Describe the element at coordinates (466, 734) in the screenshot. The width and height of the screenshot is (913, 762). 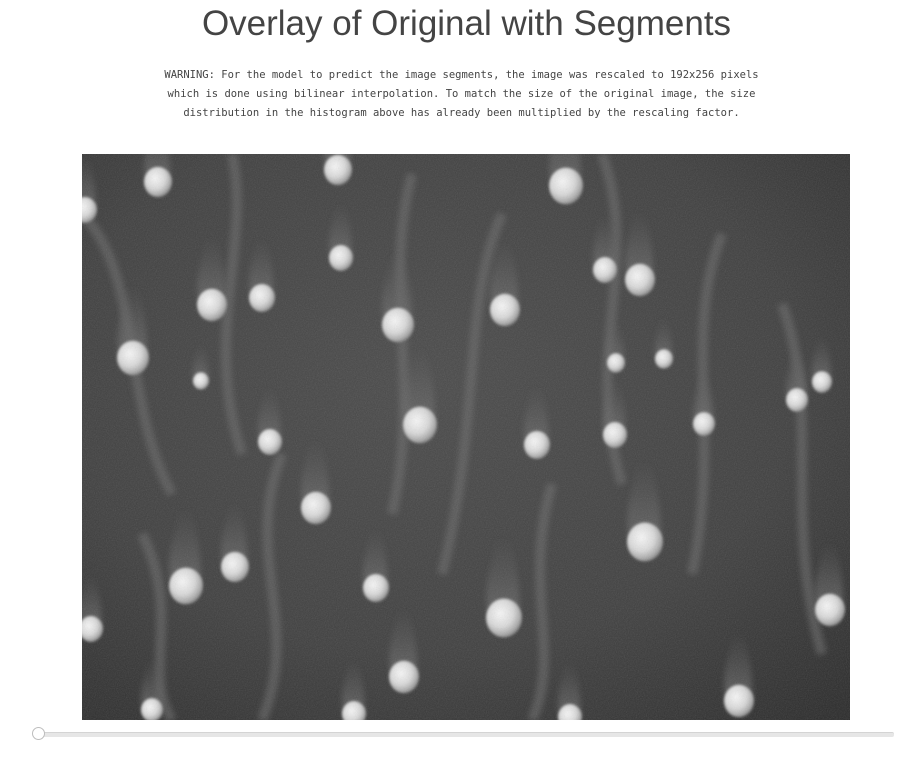
I see `slider-track` at that location.